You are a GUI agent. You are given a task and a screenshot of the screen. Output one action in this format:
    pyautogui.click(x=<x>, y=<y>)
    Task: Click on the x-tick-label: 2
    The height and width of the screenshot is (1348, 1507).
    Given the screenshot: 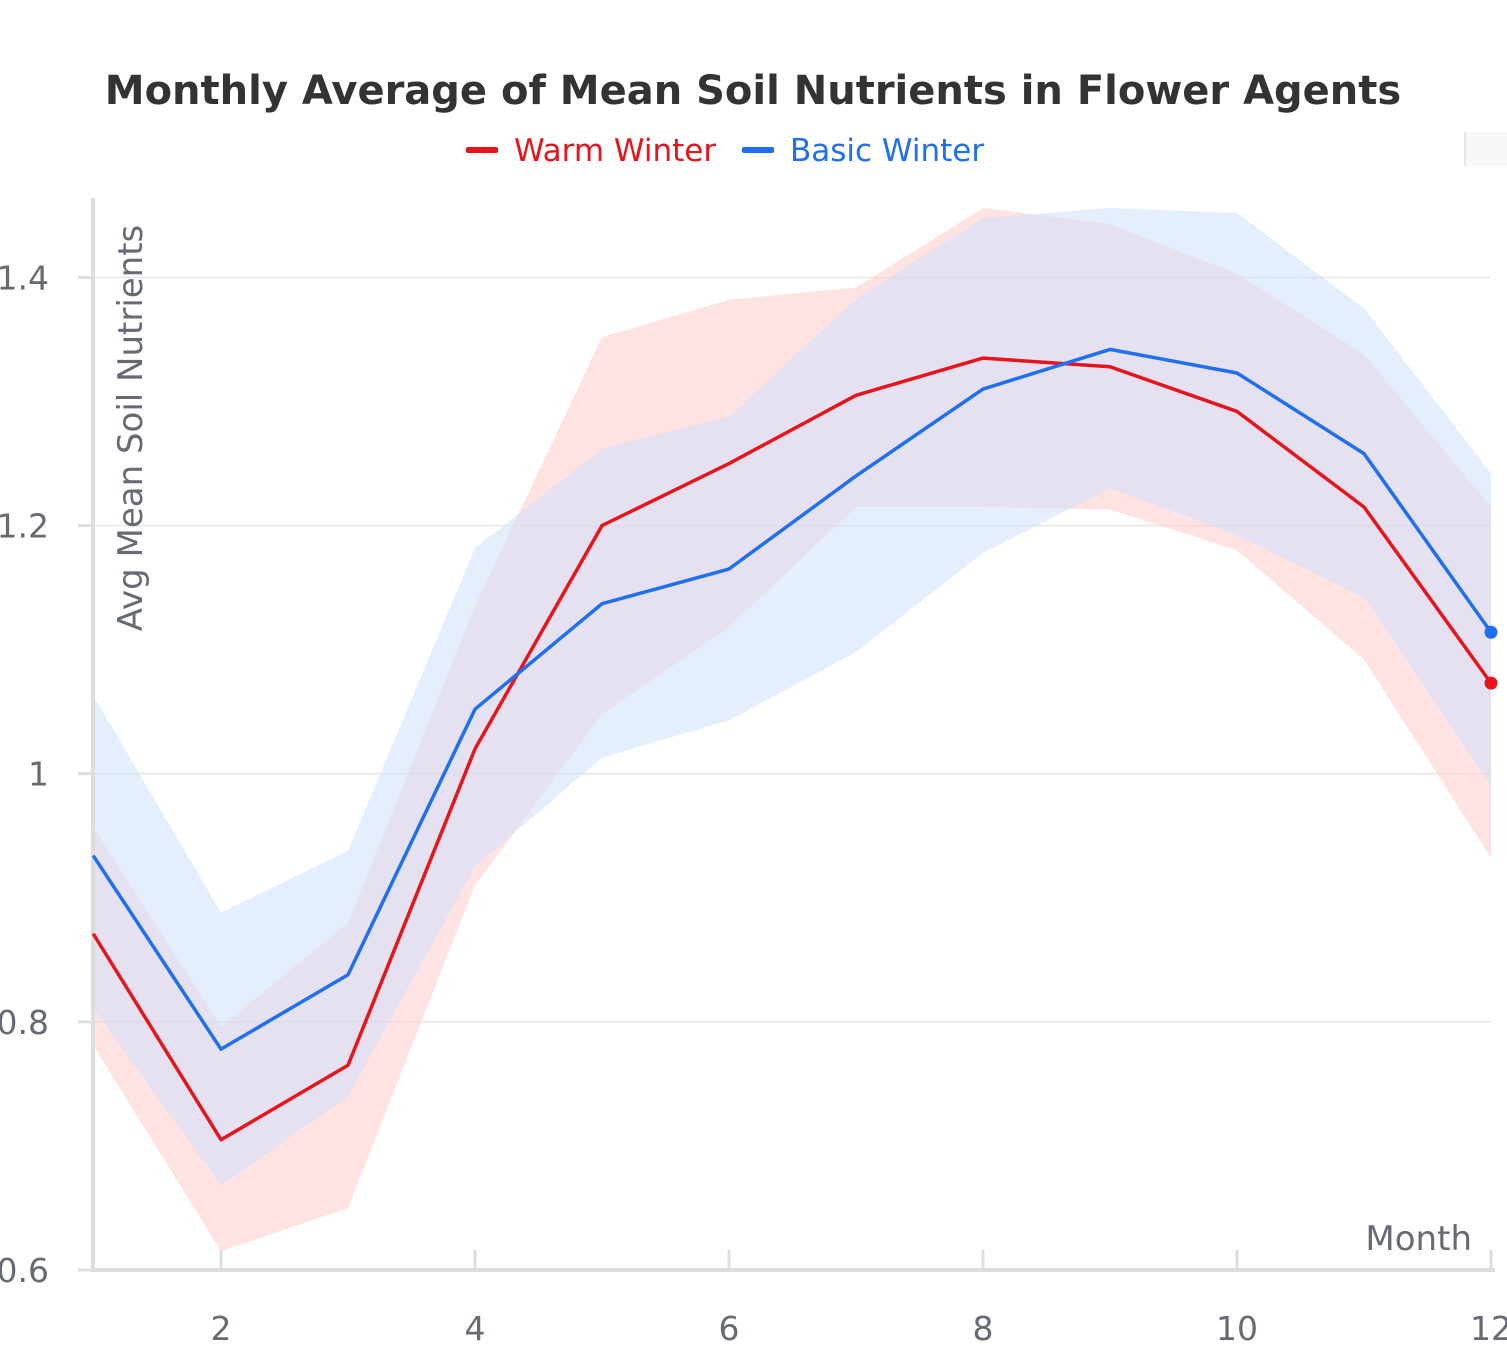 What is the action you would take?
    pyautogui.click(x=221, y=1328)
    